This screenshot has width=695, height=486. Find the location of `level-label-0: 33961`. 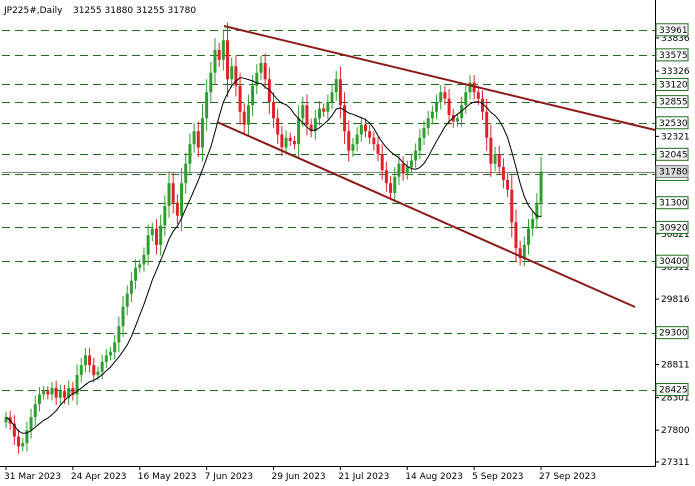

level-label-0: 33961 is located at coordinates (673, 31).